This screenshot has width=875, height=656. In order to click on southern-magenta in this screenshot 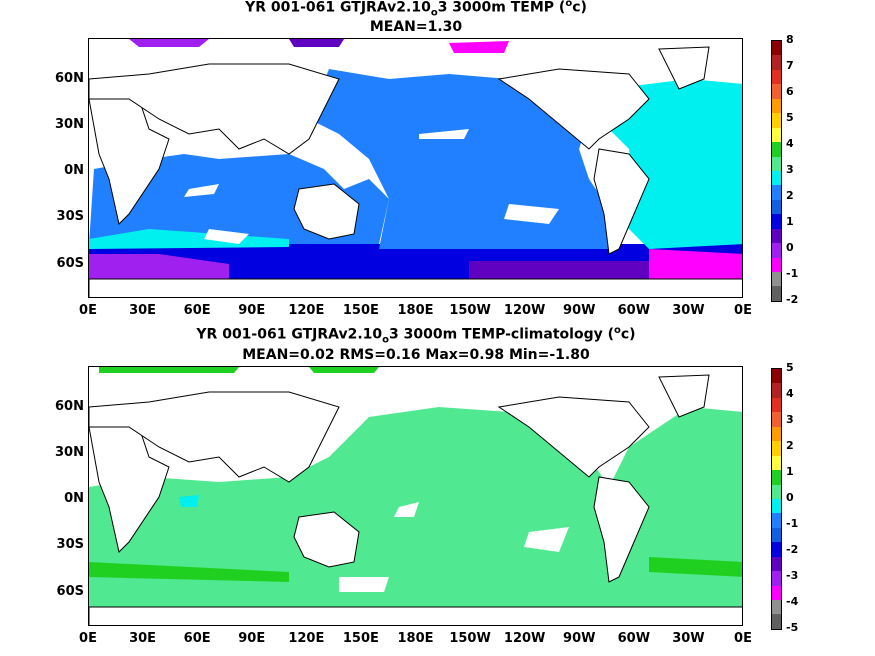, I will do `click(695, 264)`.